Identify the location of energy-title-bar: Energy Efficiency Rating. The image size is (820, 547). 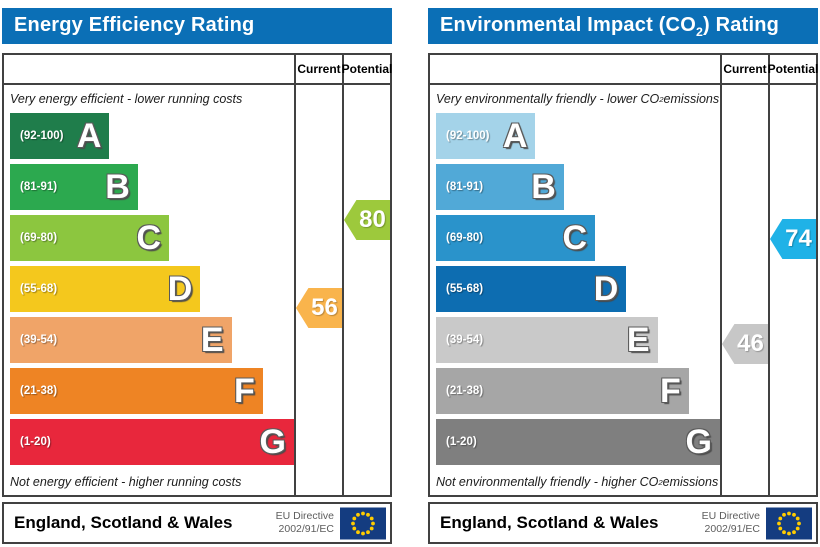
(197, 26).